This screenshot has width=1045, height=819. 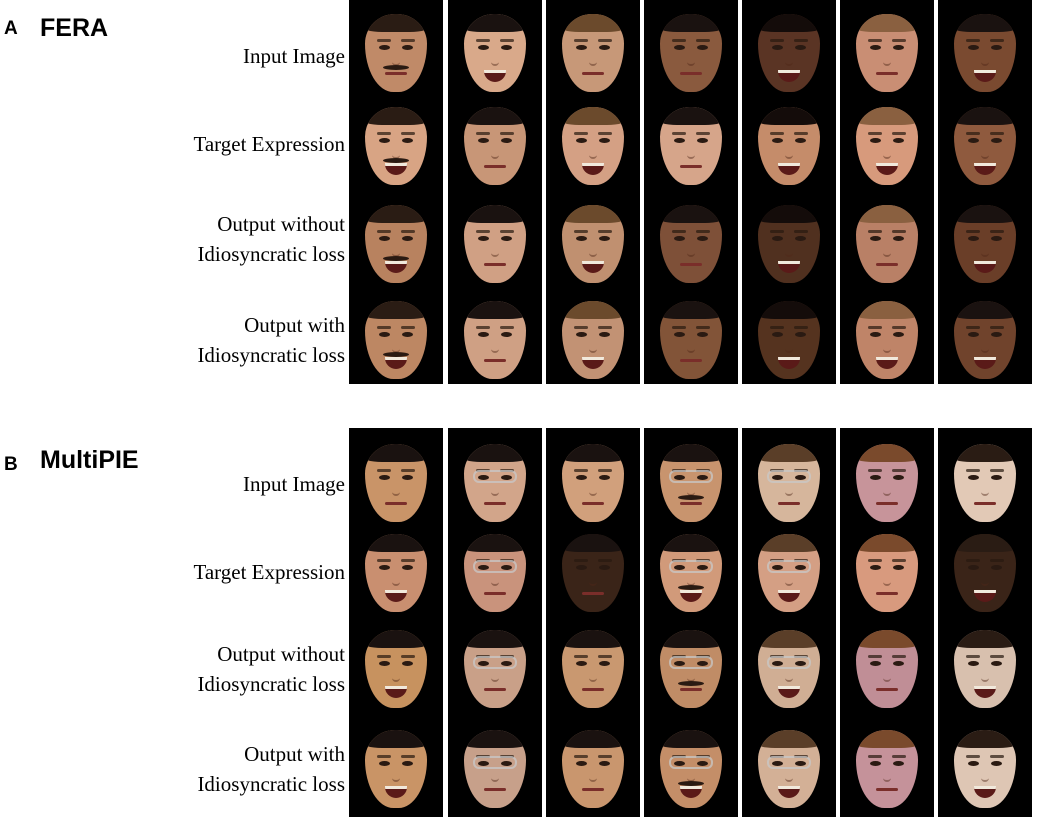 What do you see at coordinates (11, 464) in the screenshot?
I see `panel-letter-b: B` at bounding box center [11, 464].